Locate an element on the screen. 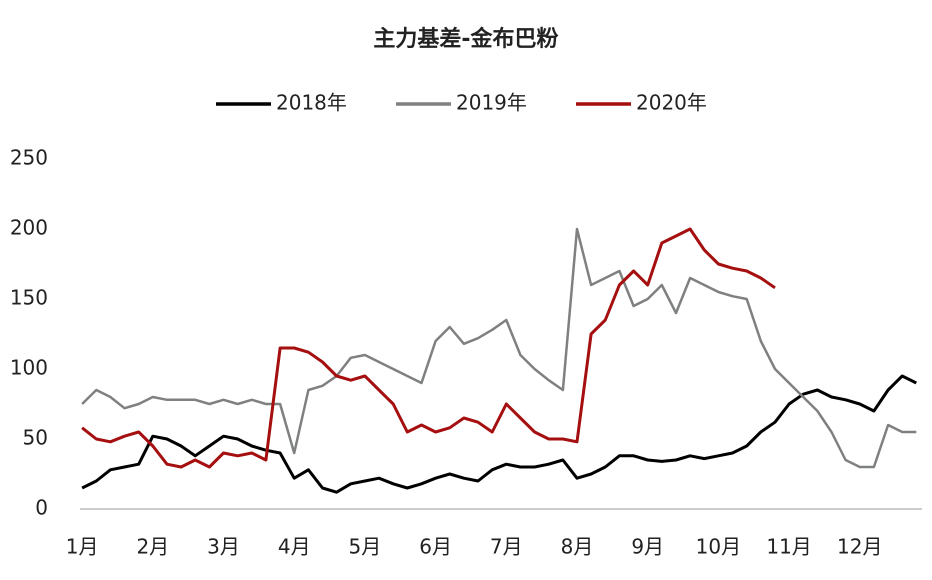  y-tick-label: 150 is located at coordinates (29, 298).